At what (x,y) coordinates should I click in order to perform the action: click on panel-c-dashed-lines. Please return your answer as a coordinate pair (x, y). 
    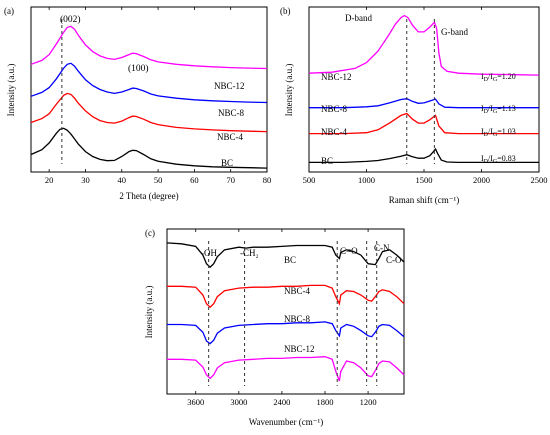
    Looking at the image, I should click on (293, 313).